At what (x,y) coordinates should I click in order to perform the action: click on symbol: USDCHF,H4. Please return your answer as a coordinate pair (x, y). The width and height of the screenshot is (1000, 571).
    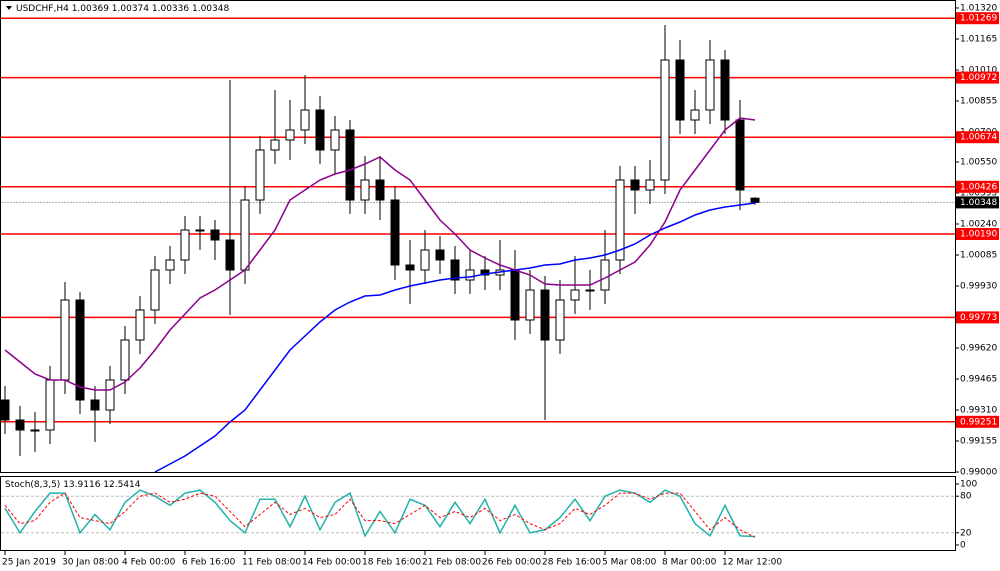
    Looking at the image, I should click on (42, 9).